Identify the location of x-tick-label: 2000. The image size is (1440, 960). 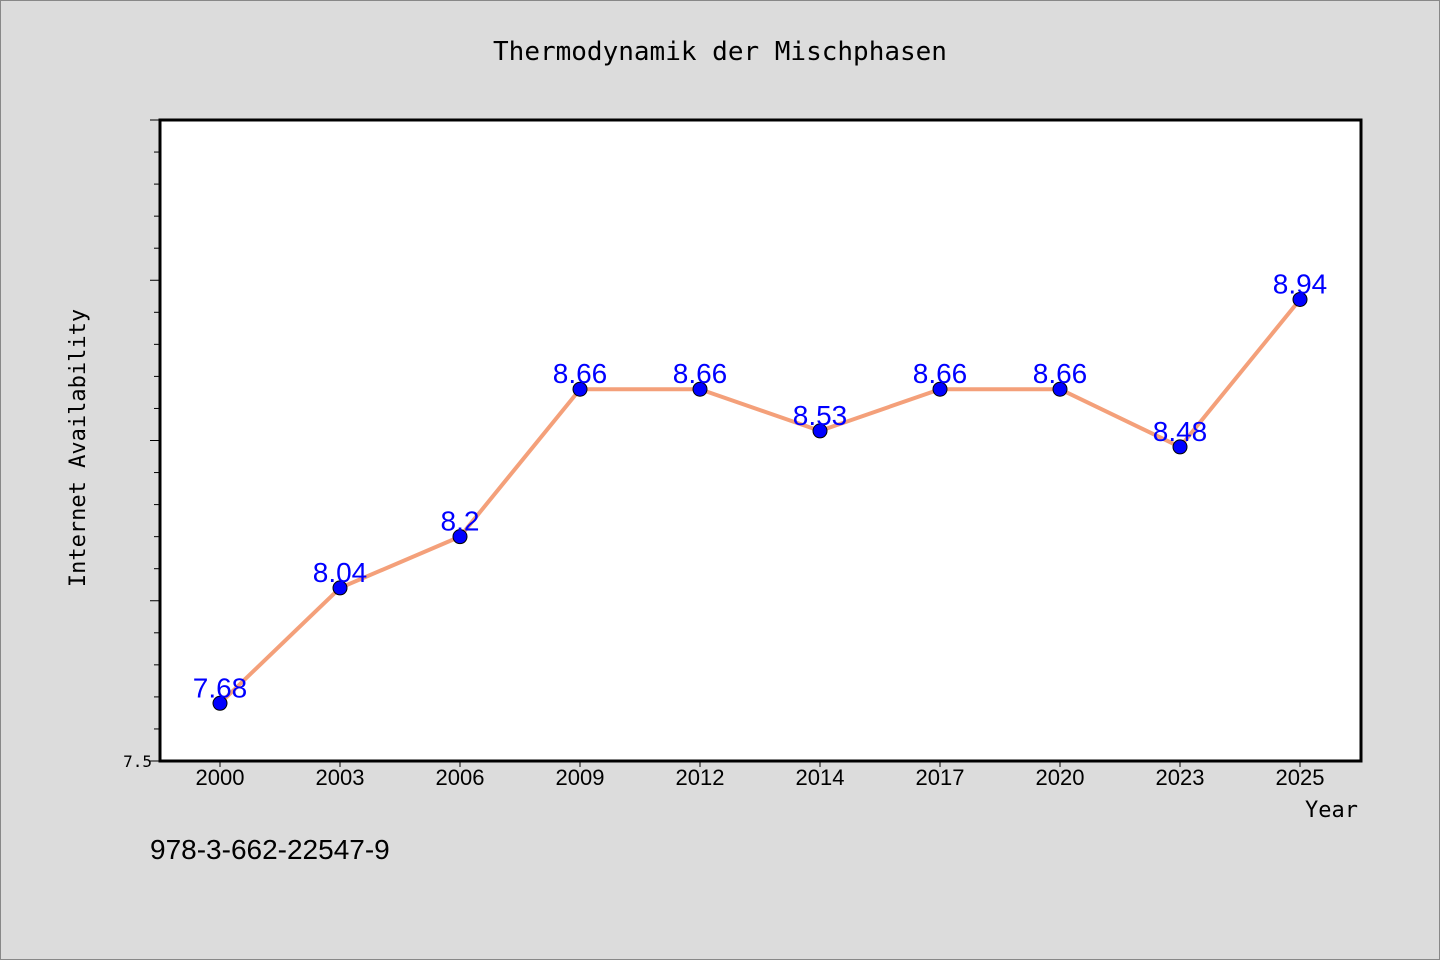
(220, 777).